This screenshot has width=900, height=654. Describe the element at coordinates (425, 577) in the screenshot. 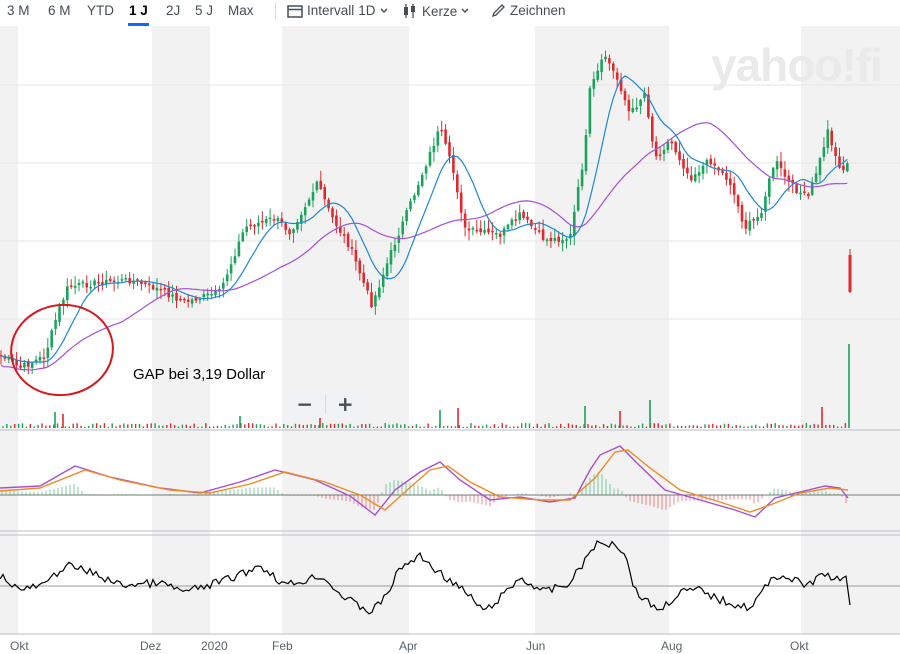

I see `oscillator-line` at that location.